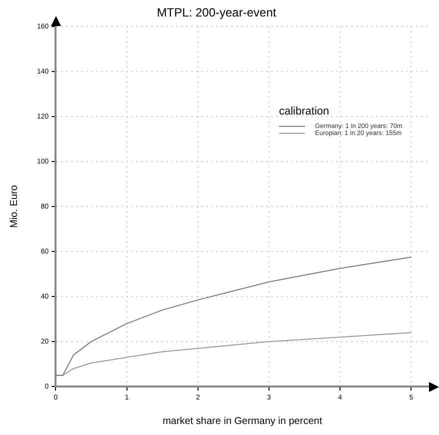 The width and height of the screenshot is (439, 435). What do you see at coordinates (216, 13) in the screenshot?
I see `chart-title: MTPL: 200-year-event` at bounding box center [216, 13].